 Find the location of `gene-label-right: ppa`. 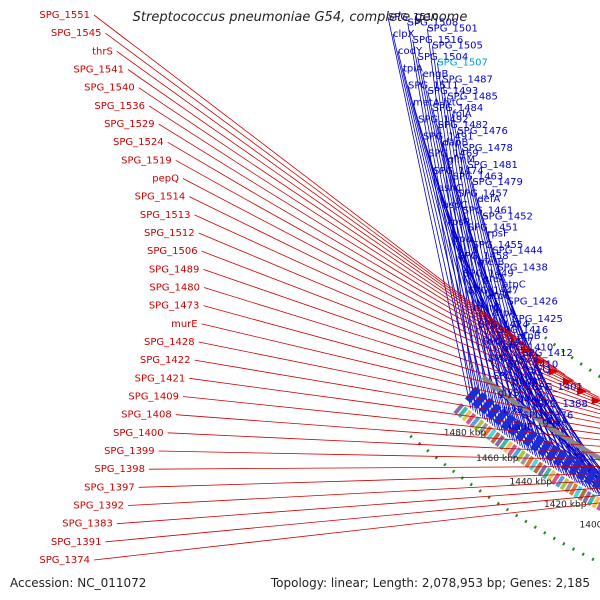

gene-label-right: ppa is located at coordinates (462, 239).